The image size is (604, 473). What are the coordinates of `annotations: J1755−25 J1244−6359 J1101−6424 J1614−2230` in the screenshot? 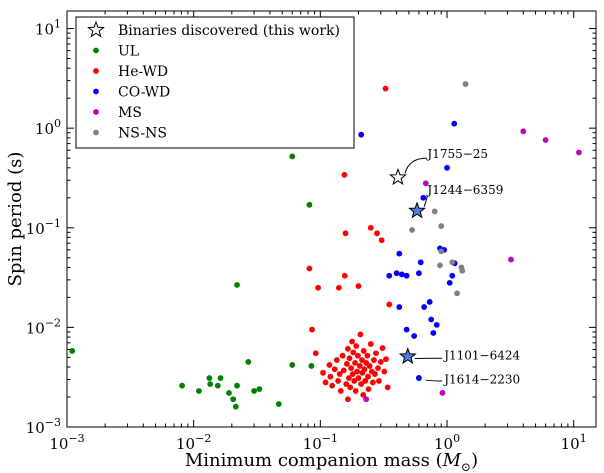 It's located at (462, 266).